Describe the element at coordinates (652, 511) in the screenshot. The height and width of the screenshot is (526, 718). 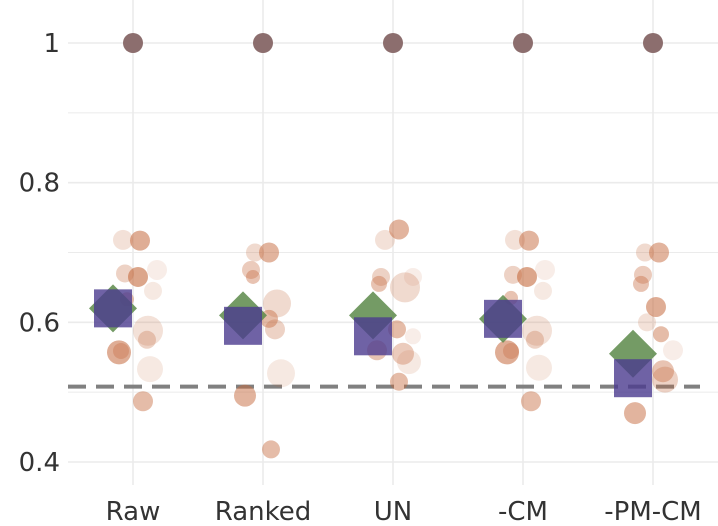
I see `x-tick-label: -PM-CM` at that location.